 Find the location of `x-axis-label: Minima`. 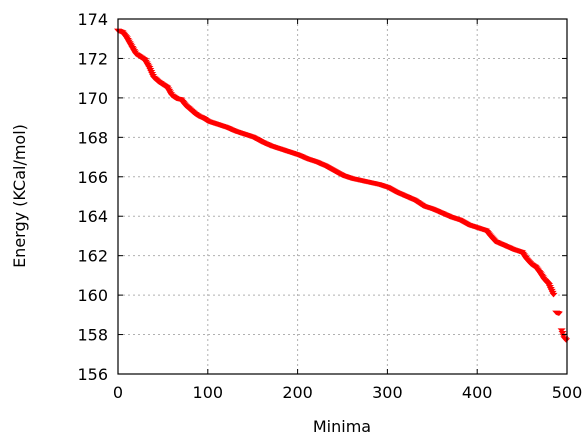

x-axis-label: Minima is located at coordinates (342, 426).